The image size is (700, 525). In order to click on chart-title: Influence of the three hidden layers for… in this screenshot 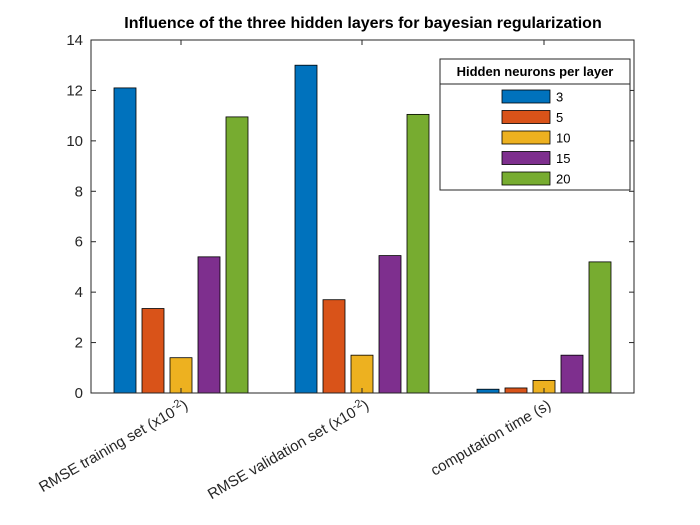, I will do `click(362, 23)`.